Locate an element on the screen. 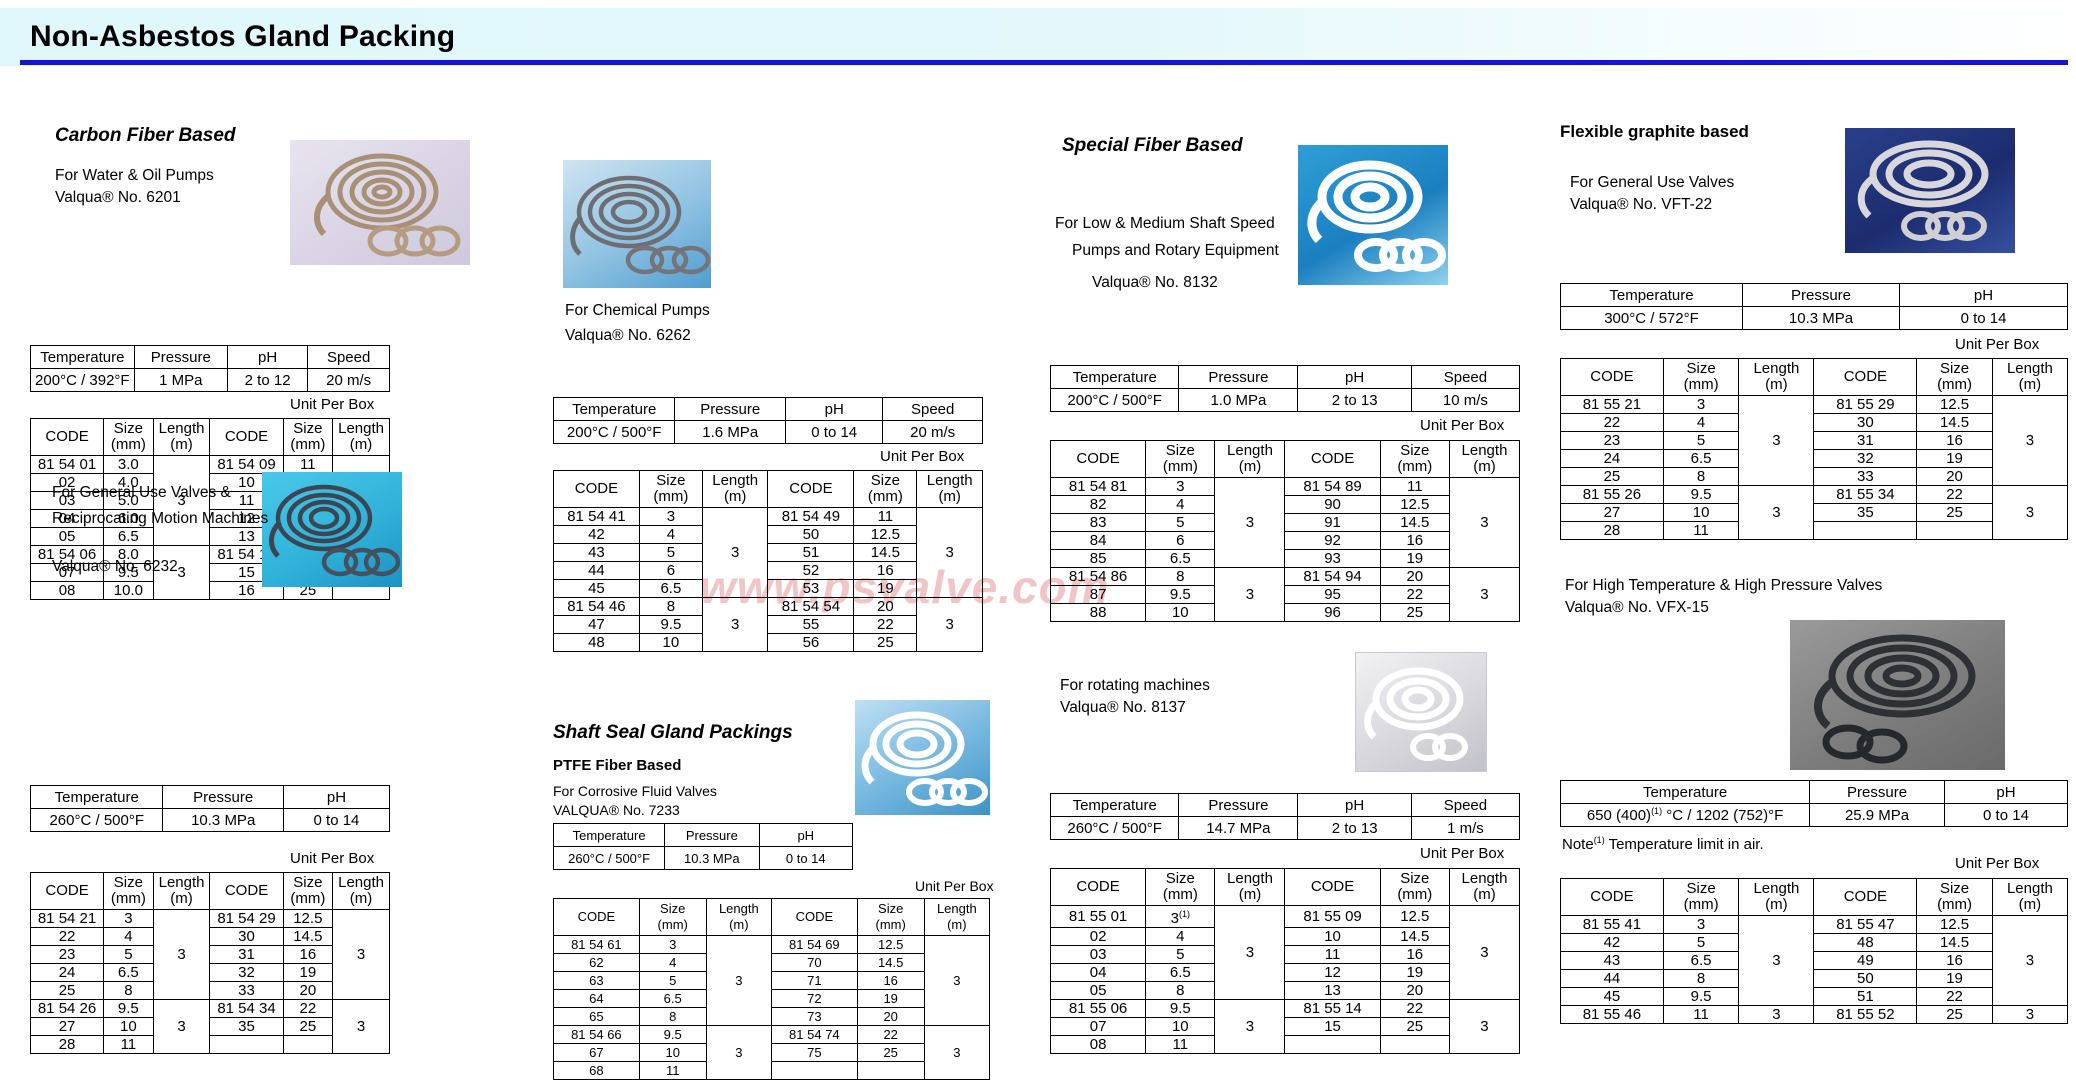  product-code: 44 is located at coordinates (596, 570).